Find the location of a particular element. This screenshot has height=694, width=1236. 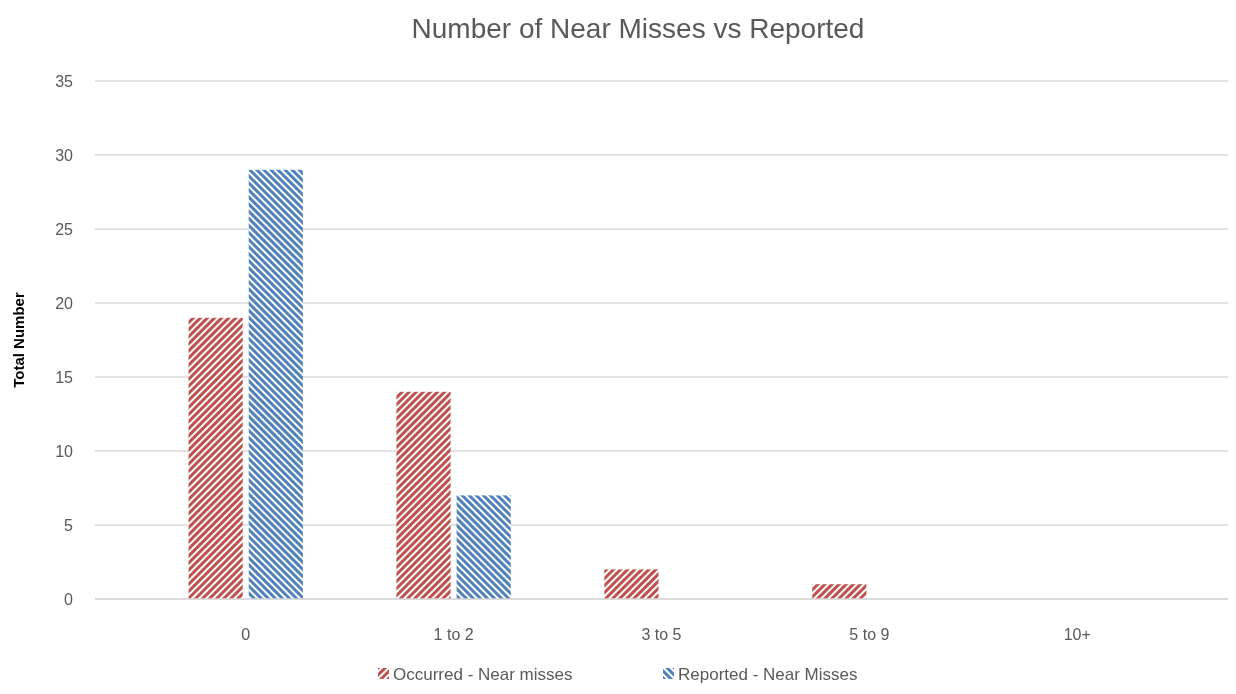

x-tick-label: 10+ is located at coordinates (1077, 634).